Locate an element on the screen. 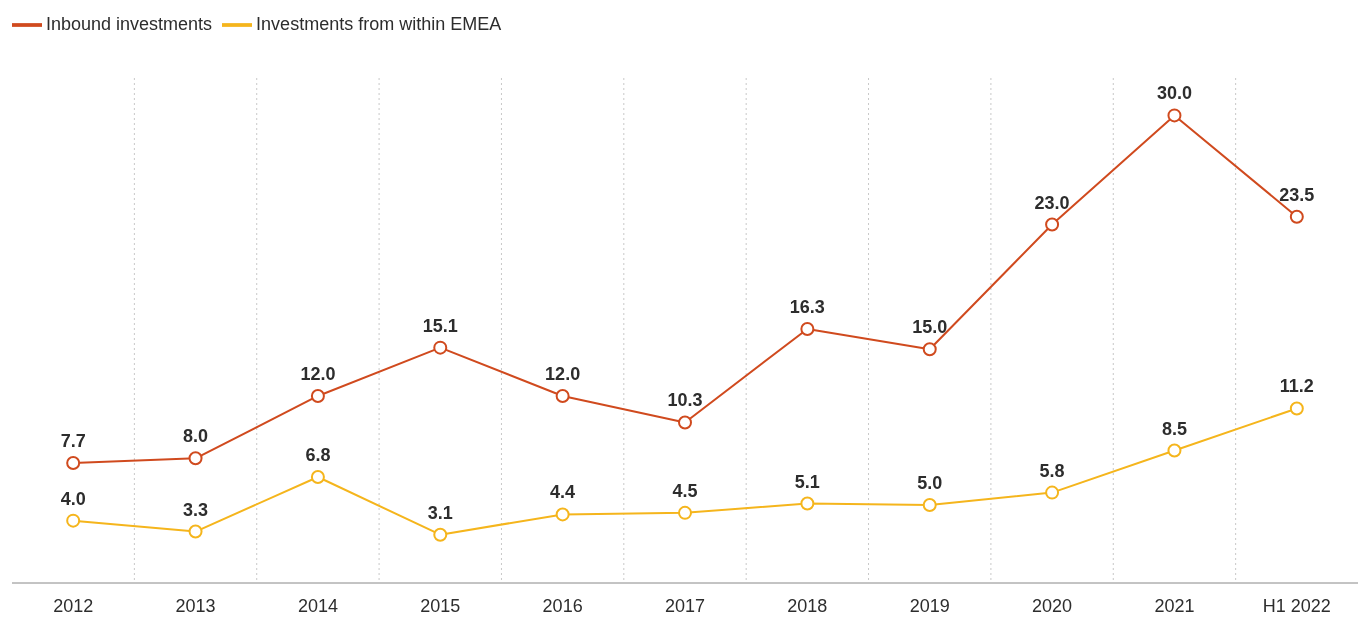  data-label: 5.0 is located at coordinates (930, 483).